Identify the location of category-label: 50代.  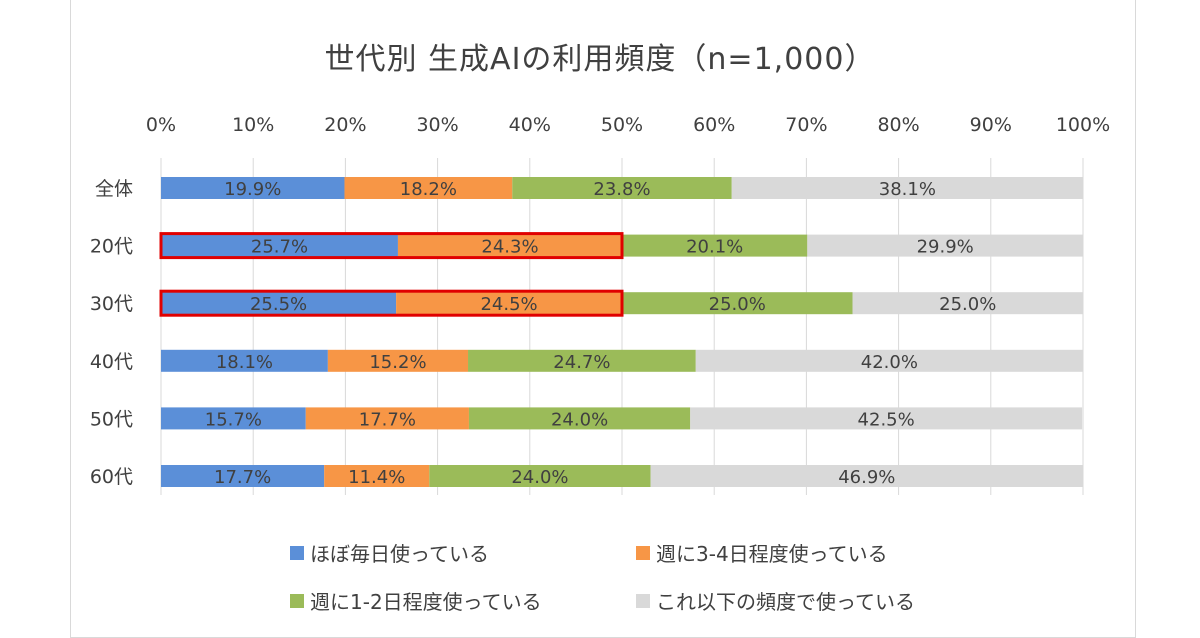
(111, 419).